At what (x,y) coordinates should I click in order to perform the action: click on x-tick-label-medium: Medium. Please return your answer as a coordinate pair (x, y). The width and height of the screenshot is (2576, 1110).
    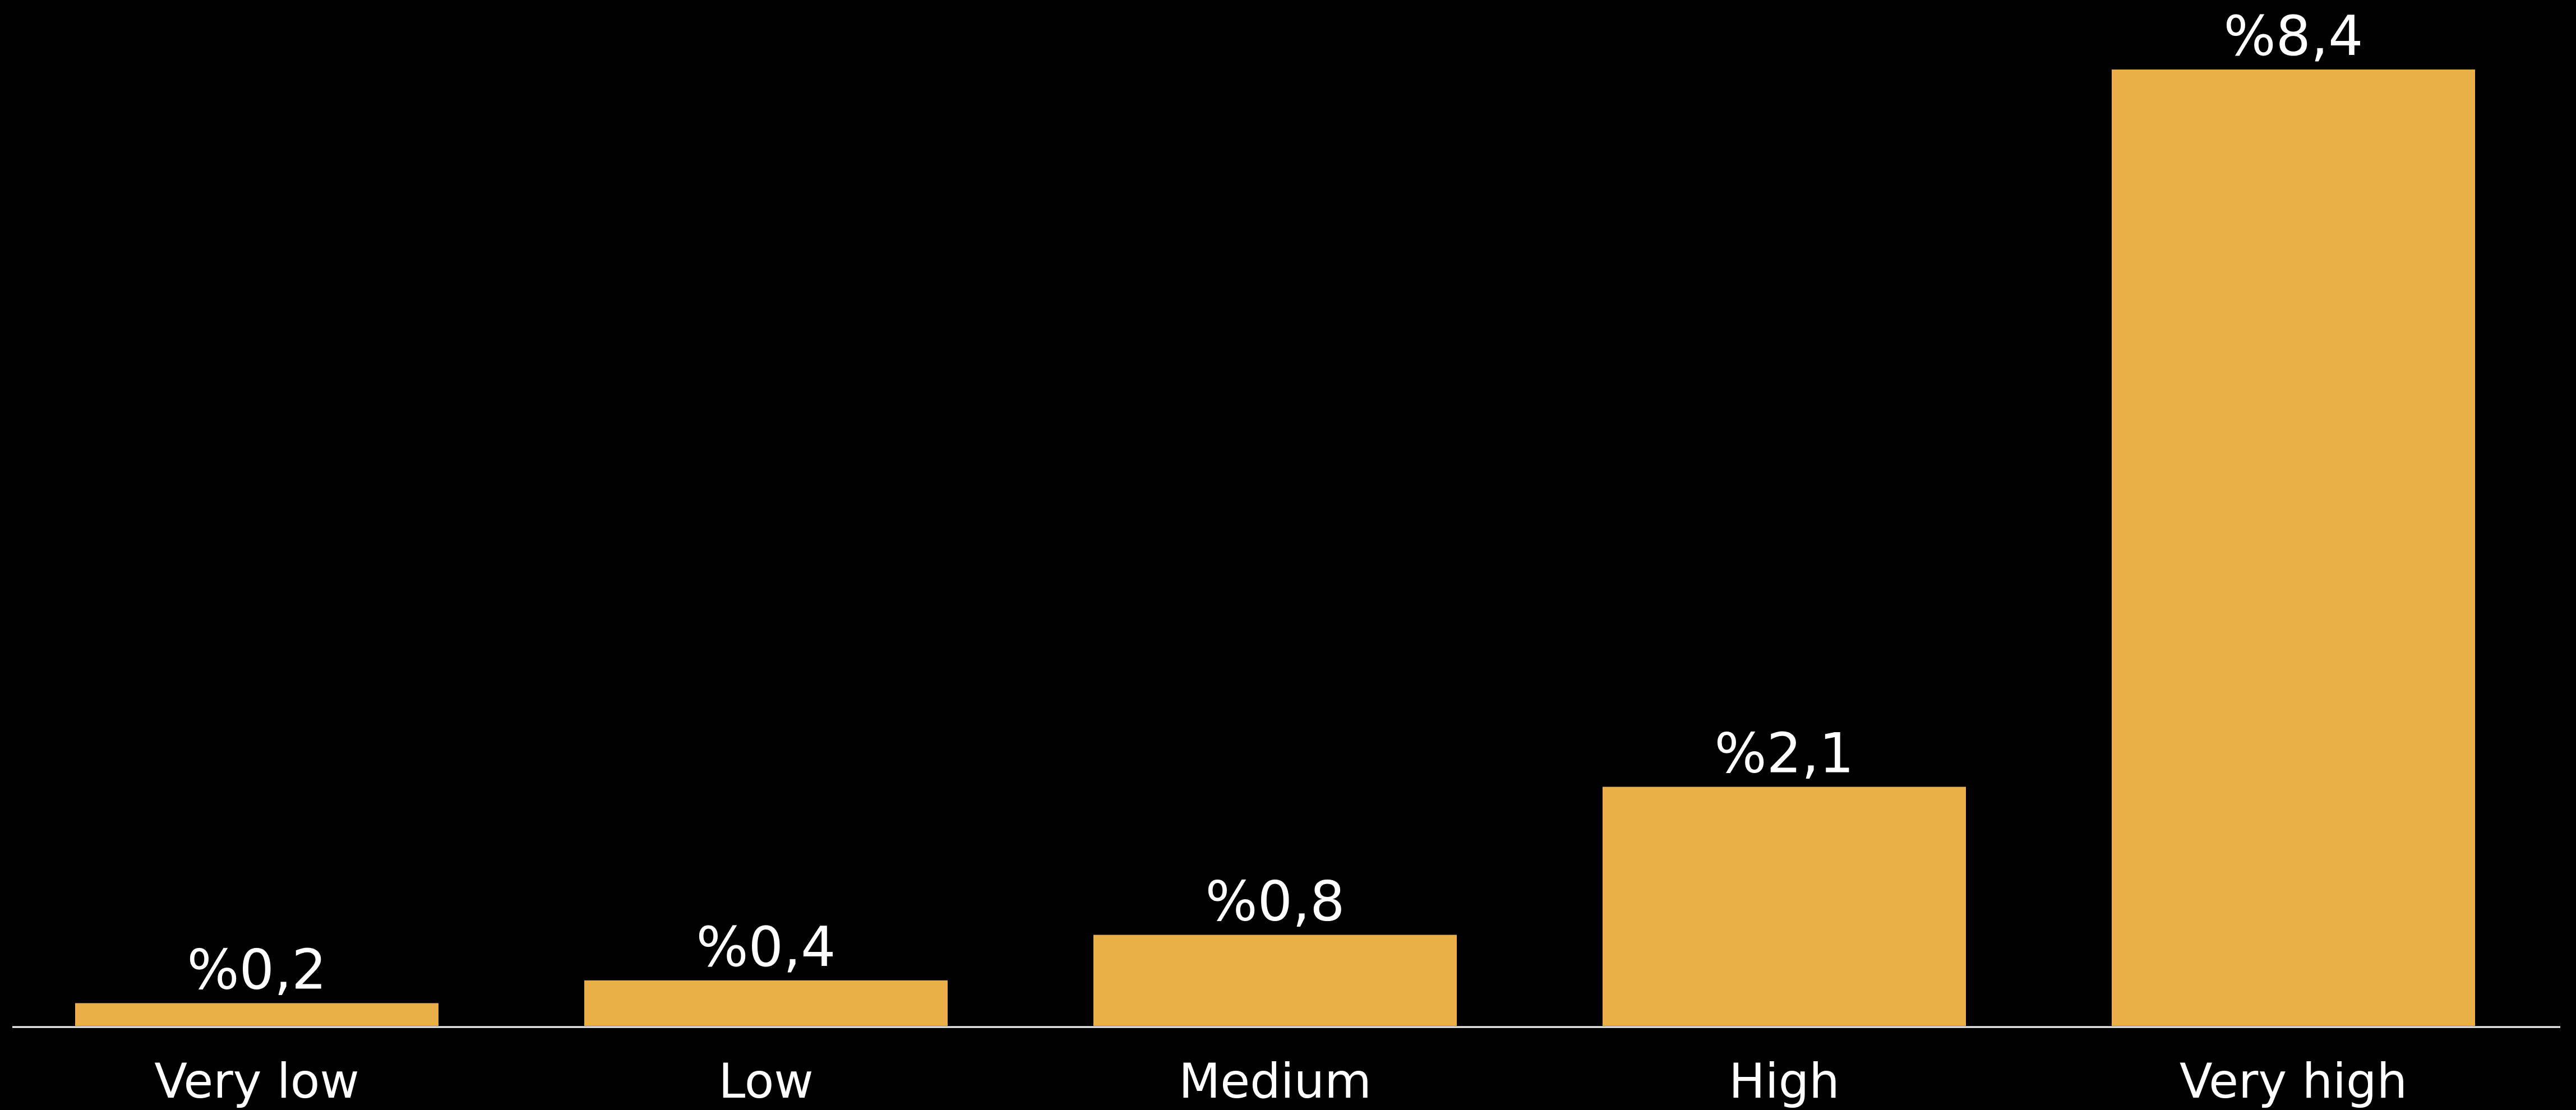
    Looking at the image, I should click on (1275, 1081).